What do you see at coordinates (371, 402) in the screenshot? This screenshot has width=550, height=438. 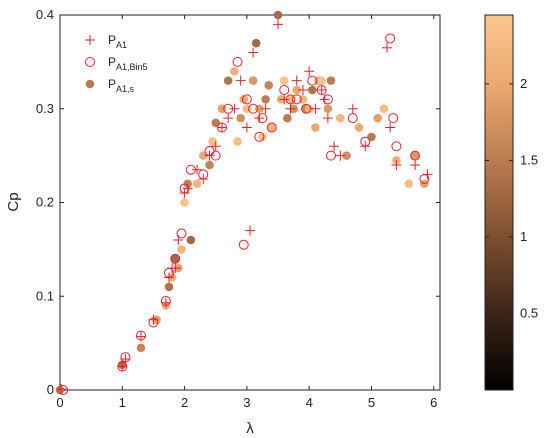 I see `x-tick-label: 5` at bounding box center [371, 402].